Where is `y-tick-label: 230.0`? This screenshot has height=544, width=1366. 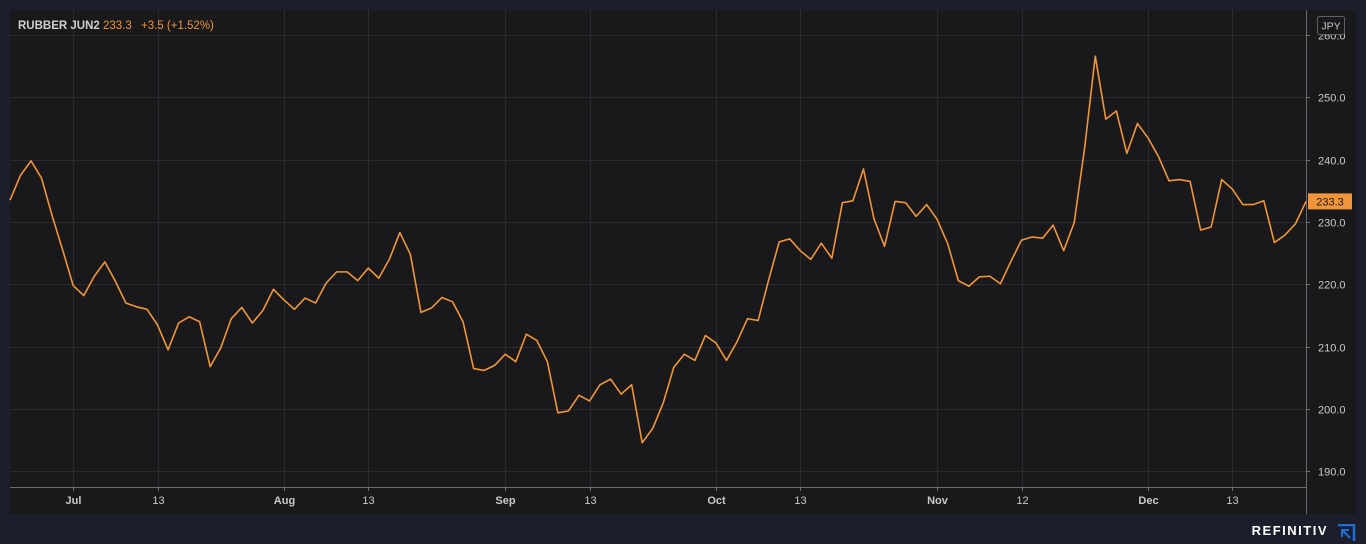
y-tick-label: 230.0 is located at coordinates (1332, 224).